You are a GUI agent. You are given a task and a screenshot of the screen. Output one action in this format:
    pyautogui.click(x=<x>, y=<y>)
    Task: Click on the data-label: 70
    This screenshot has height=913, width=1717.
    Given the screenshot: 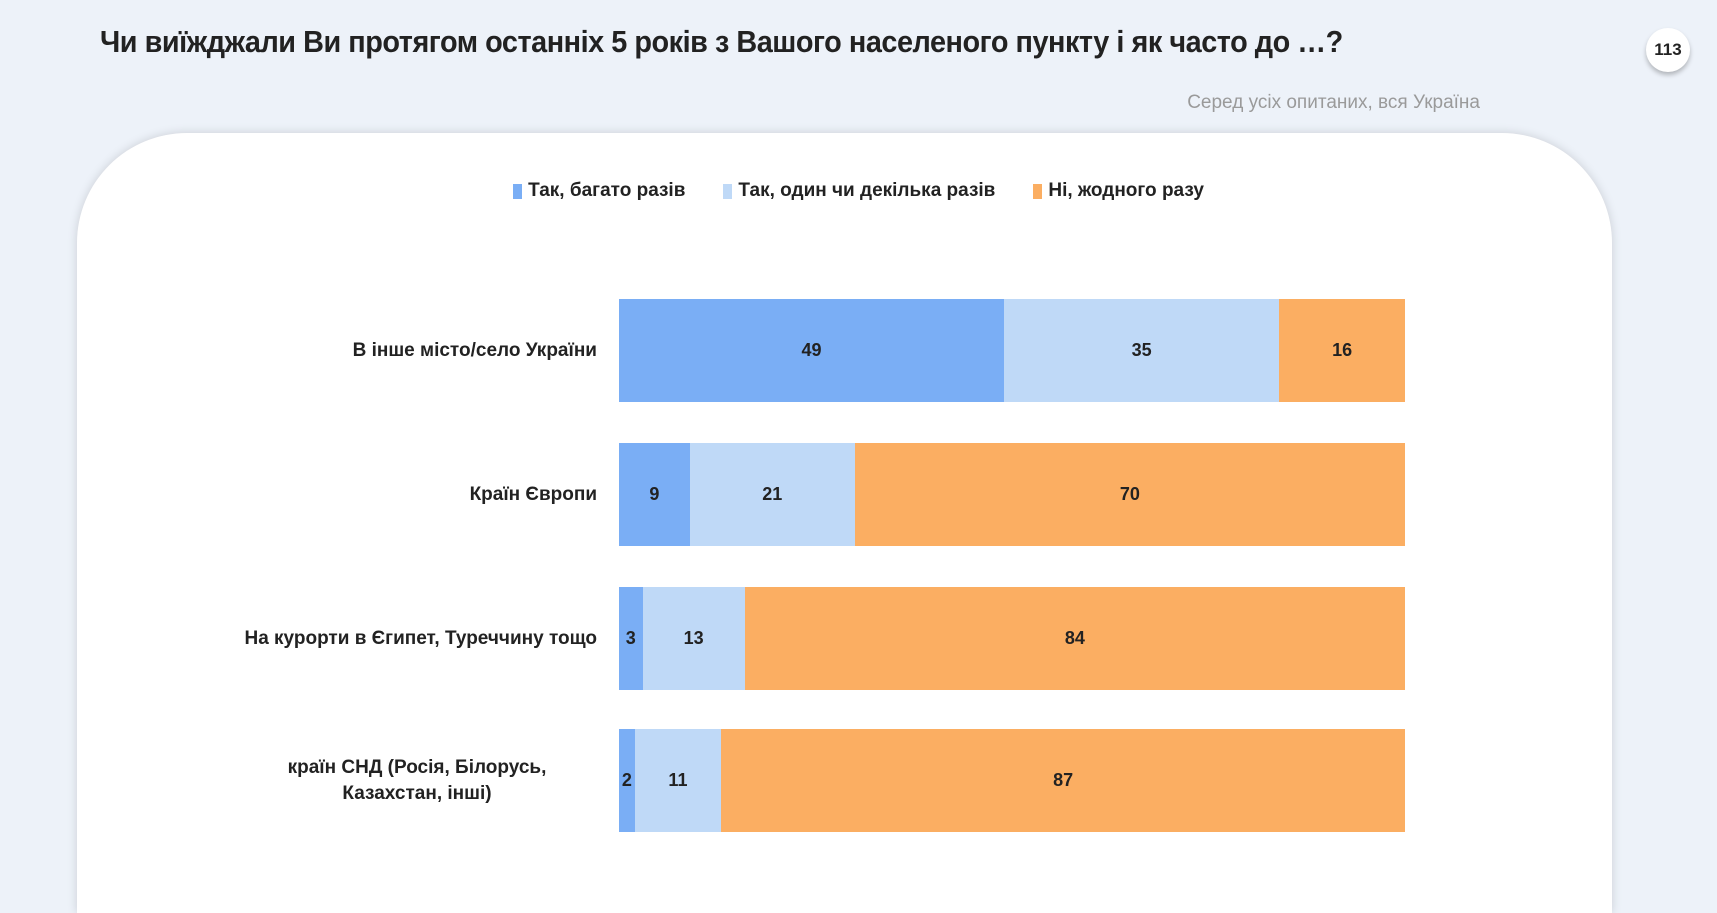 What is the action you would take?
    pyautogui.click(x=1129, y=494)
    